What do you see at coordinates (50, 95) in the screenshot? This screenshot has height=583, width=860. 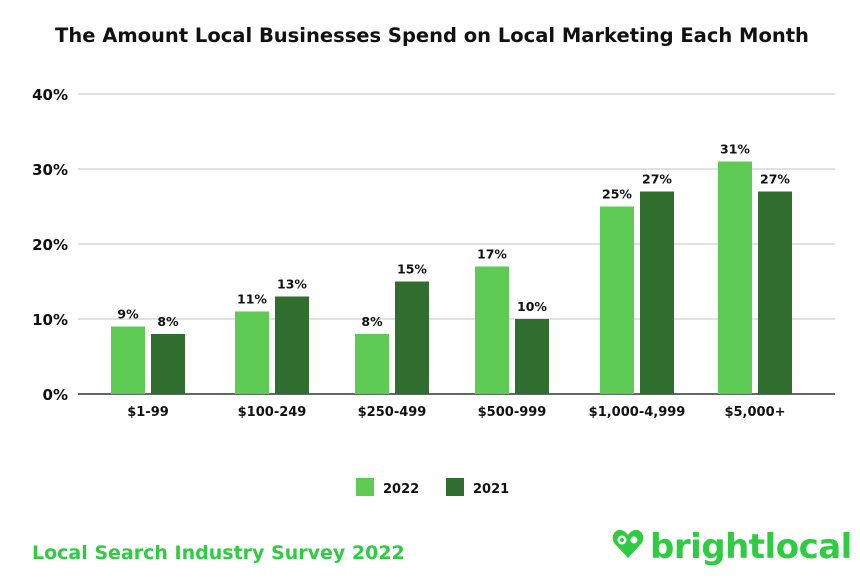 I see `y-tick-label: 40%` at bounding box center [50, 95].